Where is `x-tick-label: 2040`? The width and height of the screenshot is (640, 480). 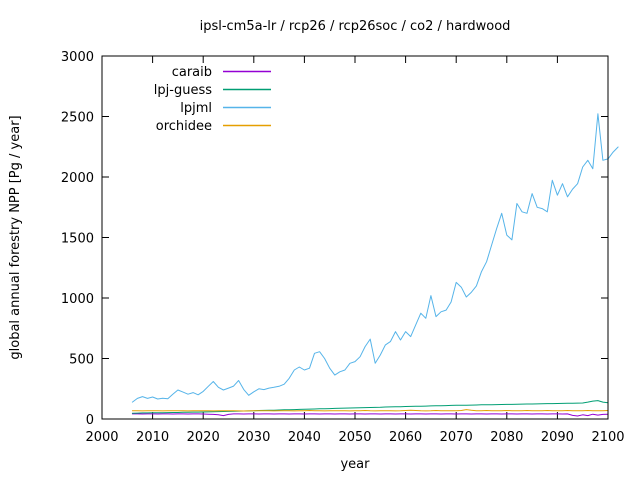 x-tick-label: 2040 is located at coordinates (304, 437).